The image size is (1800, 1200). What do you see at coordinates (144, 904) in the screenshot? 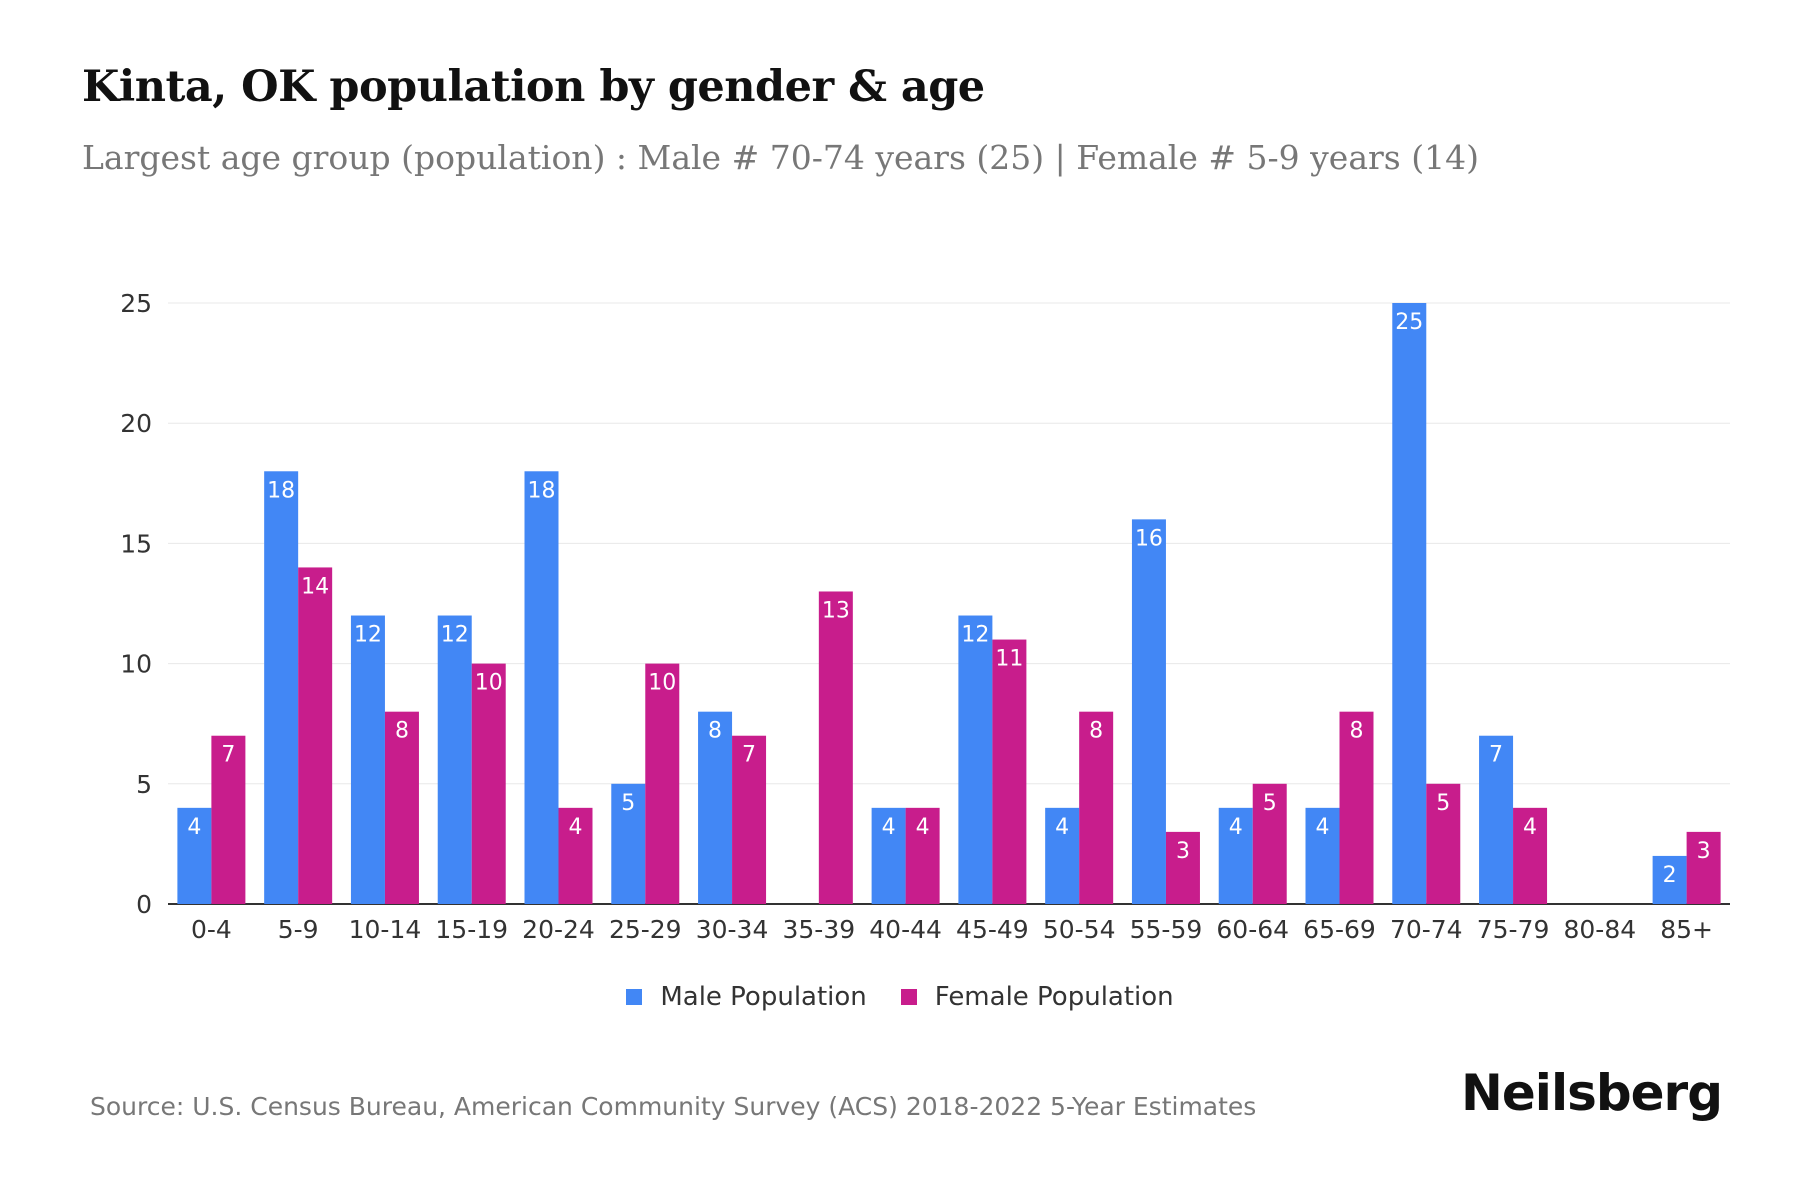
I see `y-tick-label: 0` at bounding box center [144, 904].